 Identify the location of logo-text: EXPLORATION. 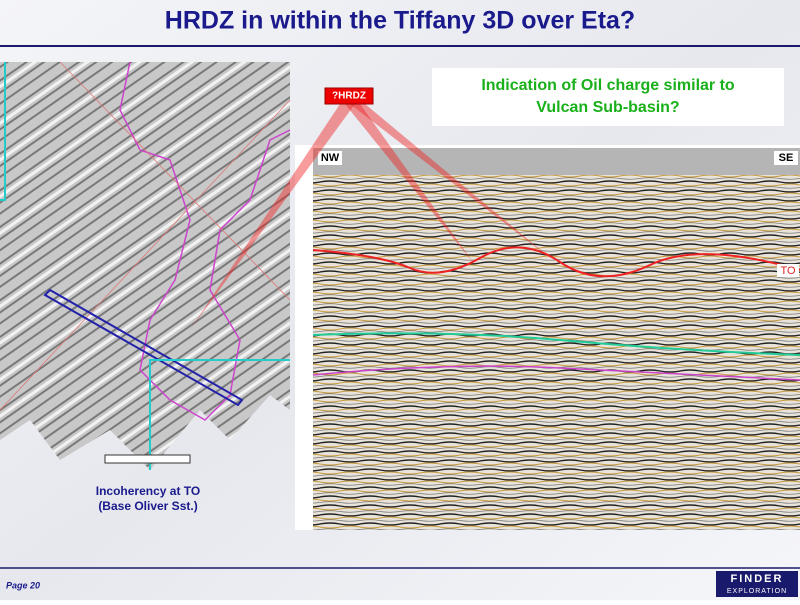
(757, 591).